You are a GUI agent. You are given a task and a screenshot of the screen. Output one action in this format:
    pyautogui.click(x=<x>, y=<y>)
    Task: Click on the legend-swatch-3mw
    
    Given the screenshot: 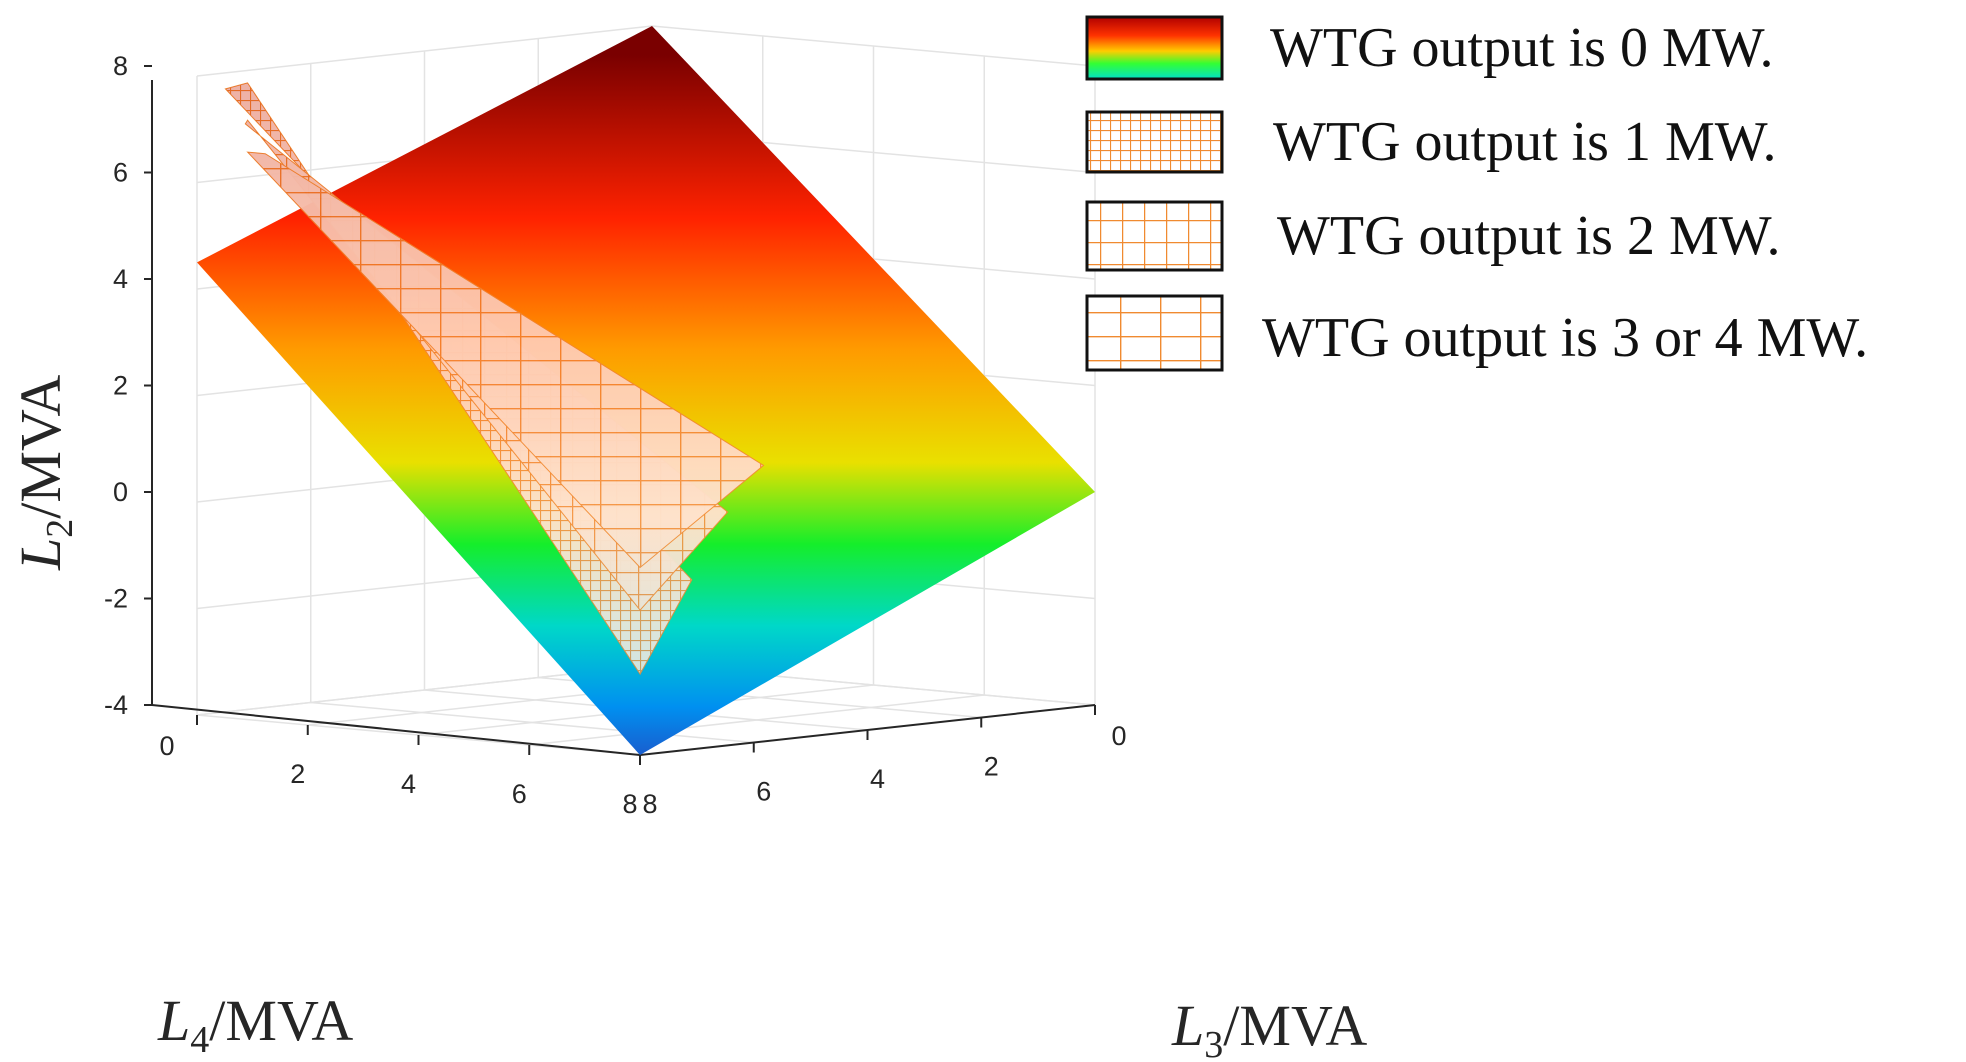 What is the action you would take?
    pyautogui.click(x=1154, y=333)
    